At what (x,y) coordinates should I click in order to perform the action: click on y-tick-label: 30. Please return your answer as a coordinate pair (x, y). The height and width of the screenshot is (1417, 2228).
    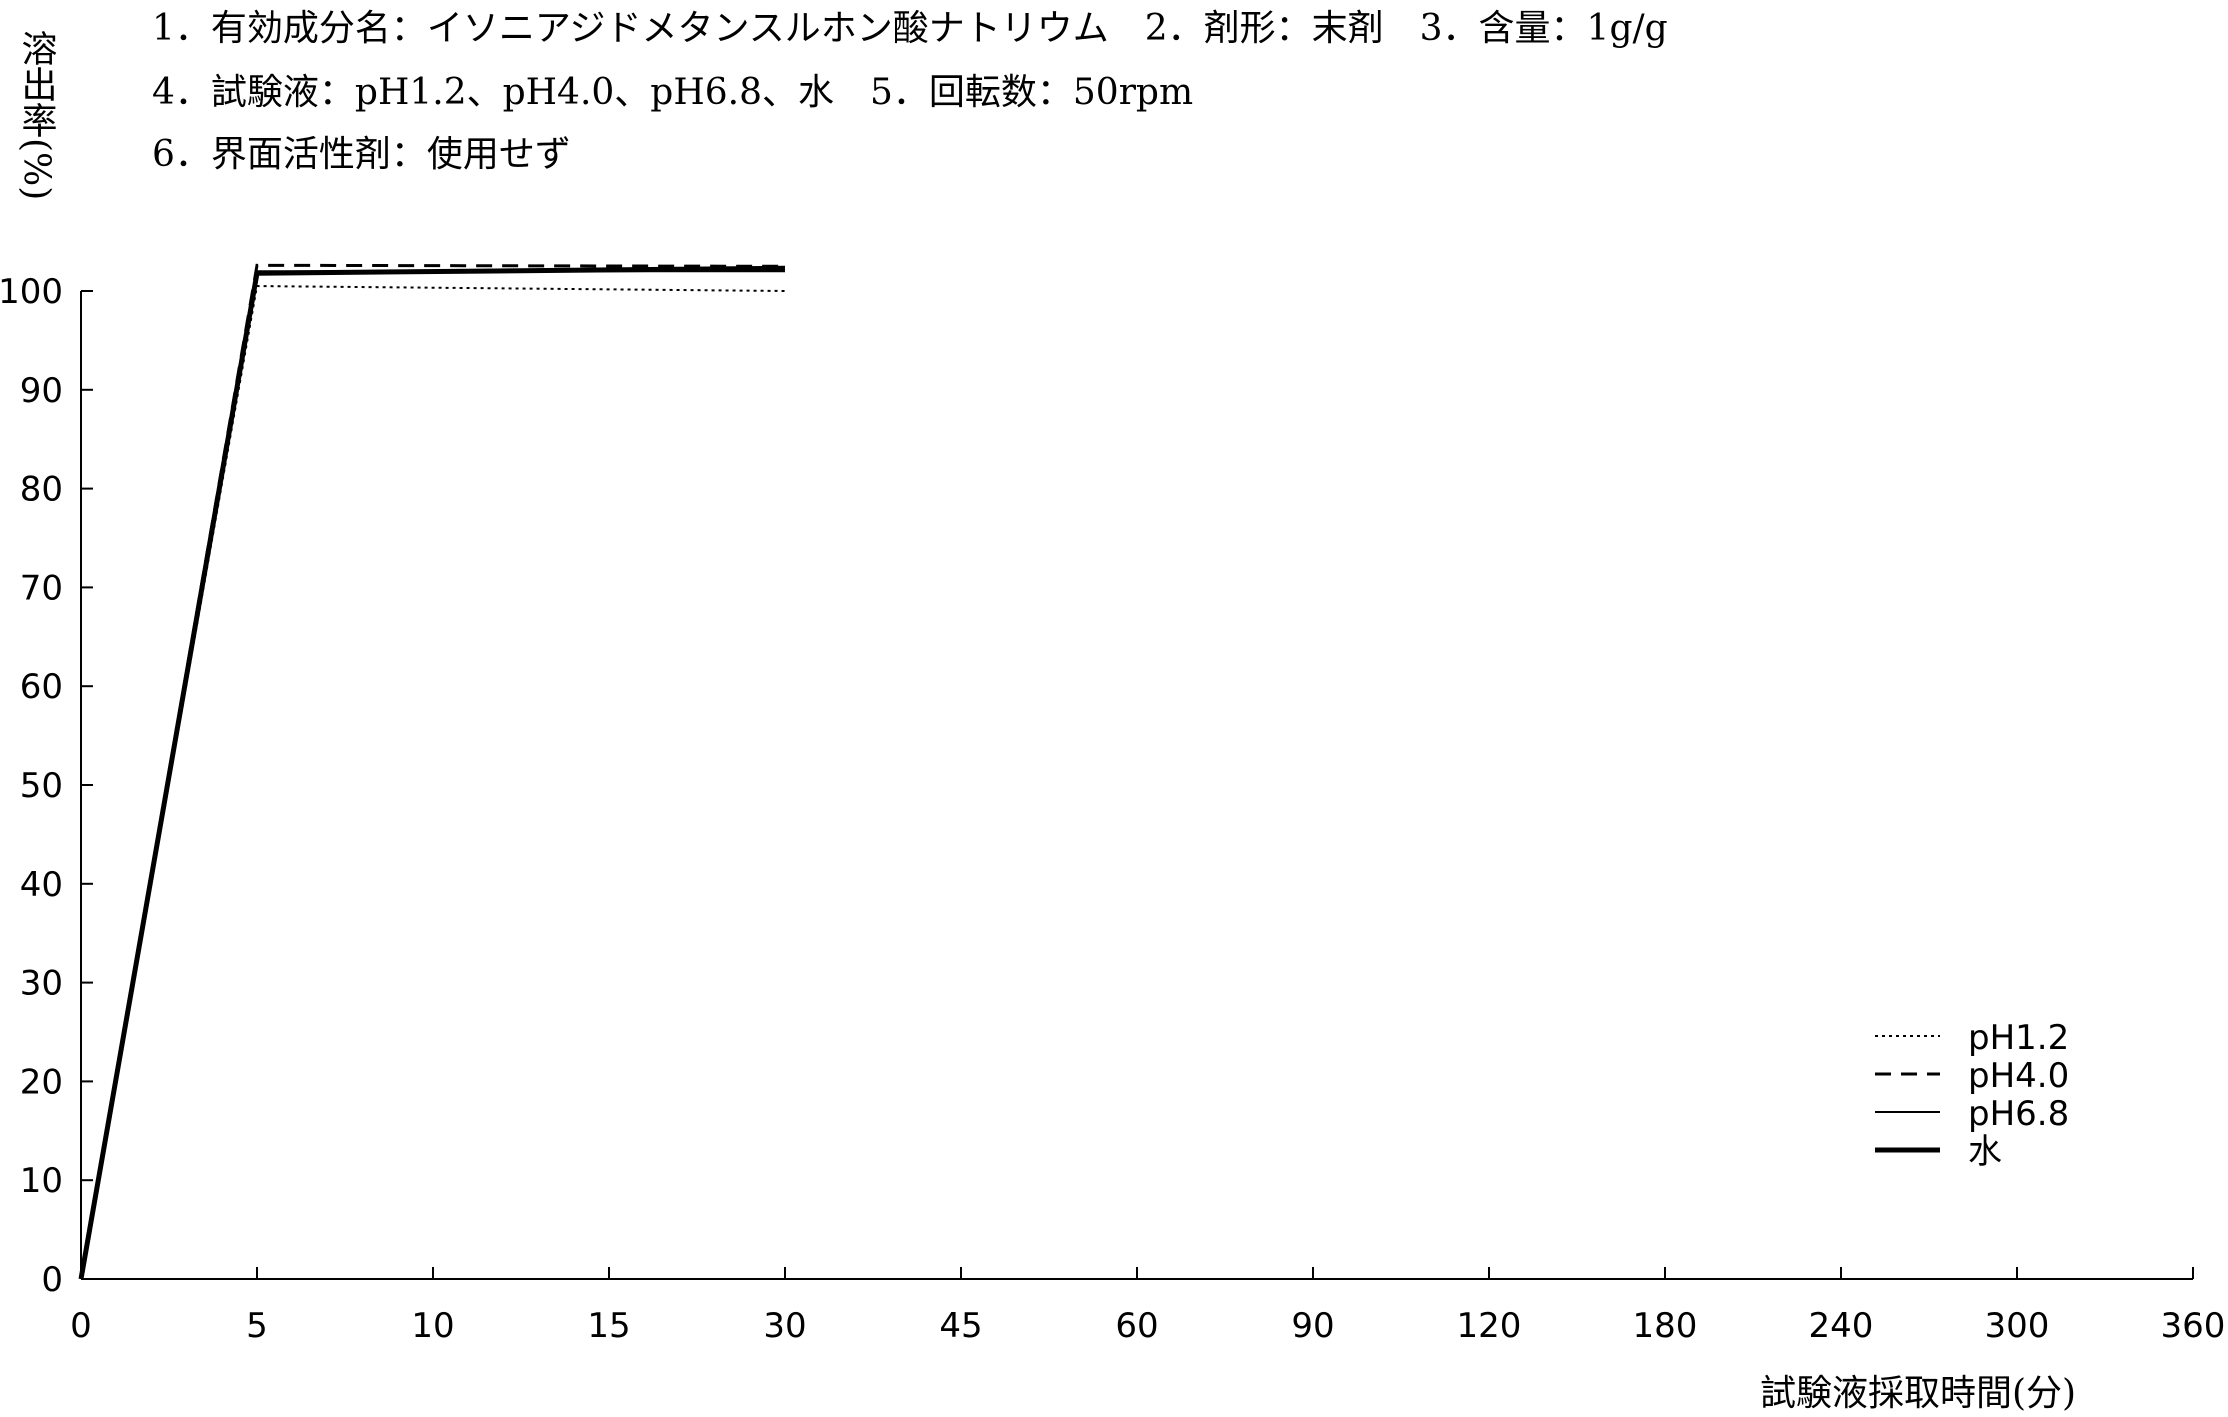
    Looking at the image, I should click on (41, 984).